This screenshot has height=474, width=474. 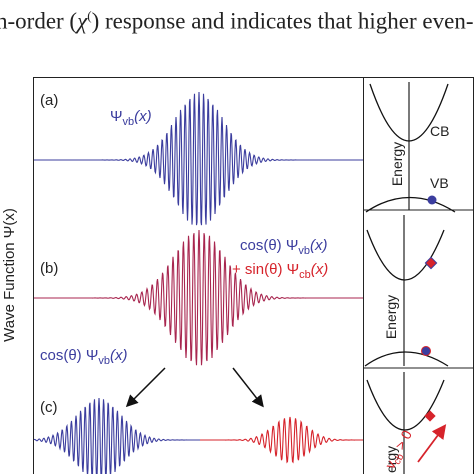 I want to click on panel-b-tag: (b), so click(x=49, y=268).